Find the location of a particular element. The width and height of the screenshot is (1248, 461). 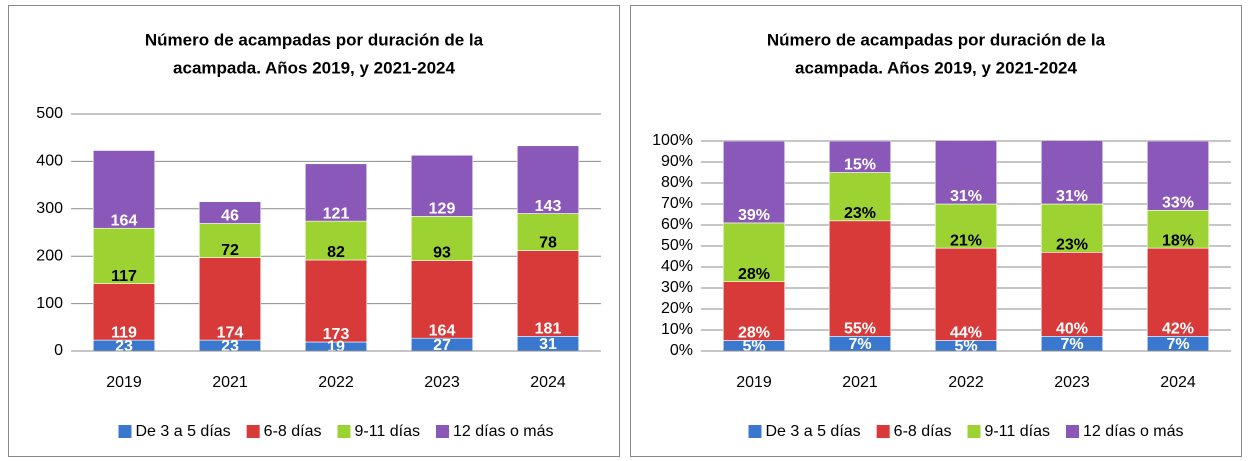

data-label: 39% is located at coordinates (754, 215).